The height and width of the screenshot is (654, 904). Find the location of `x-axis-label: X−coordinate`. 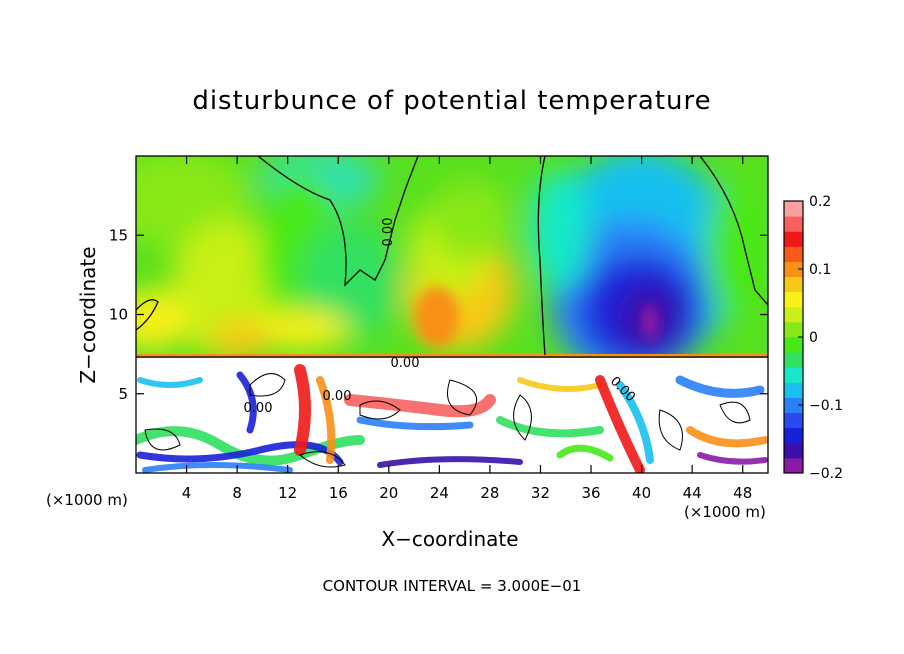

x-axis-label: X−coordinate is located at coordinates (450, 539).